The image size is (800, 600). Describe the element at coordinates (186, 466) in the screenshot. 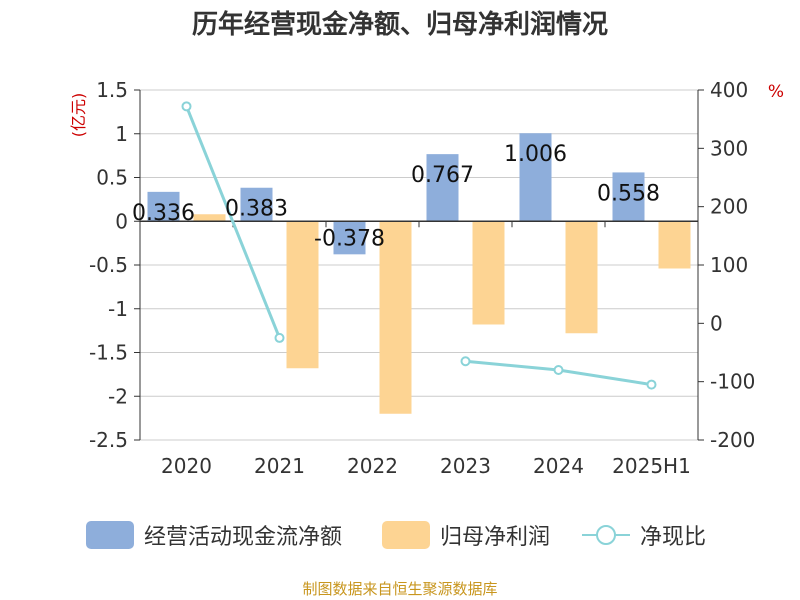

I see `x-tick-label: 2020` at that location.